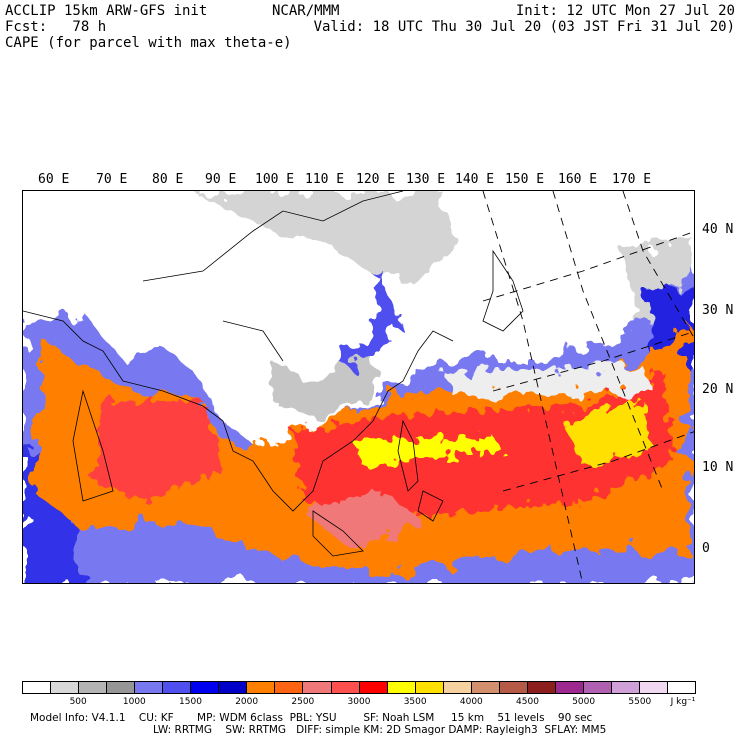  Describe the element at coordinates (426, 179) in the screenshot. I see `longitude-label: 130 E` at that location.